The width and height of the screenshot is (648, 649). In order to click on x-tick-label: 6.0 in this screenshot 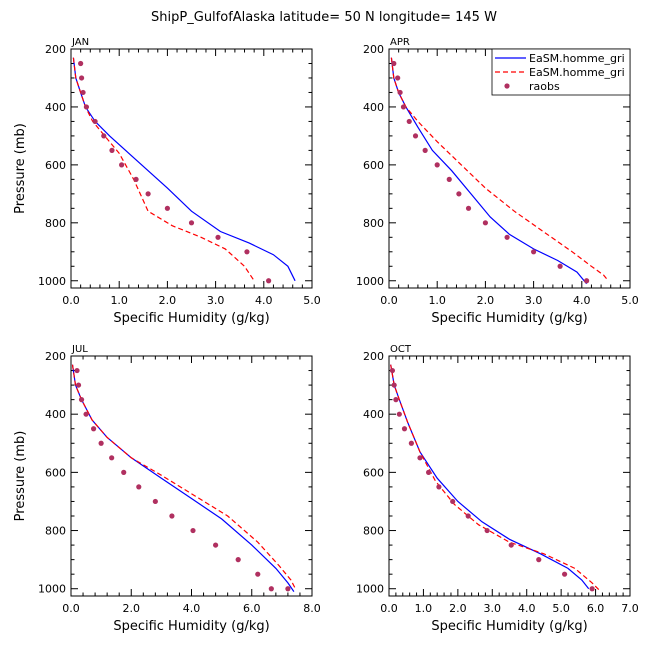, I will do `click(596, 608)`.